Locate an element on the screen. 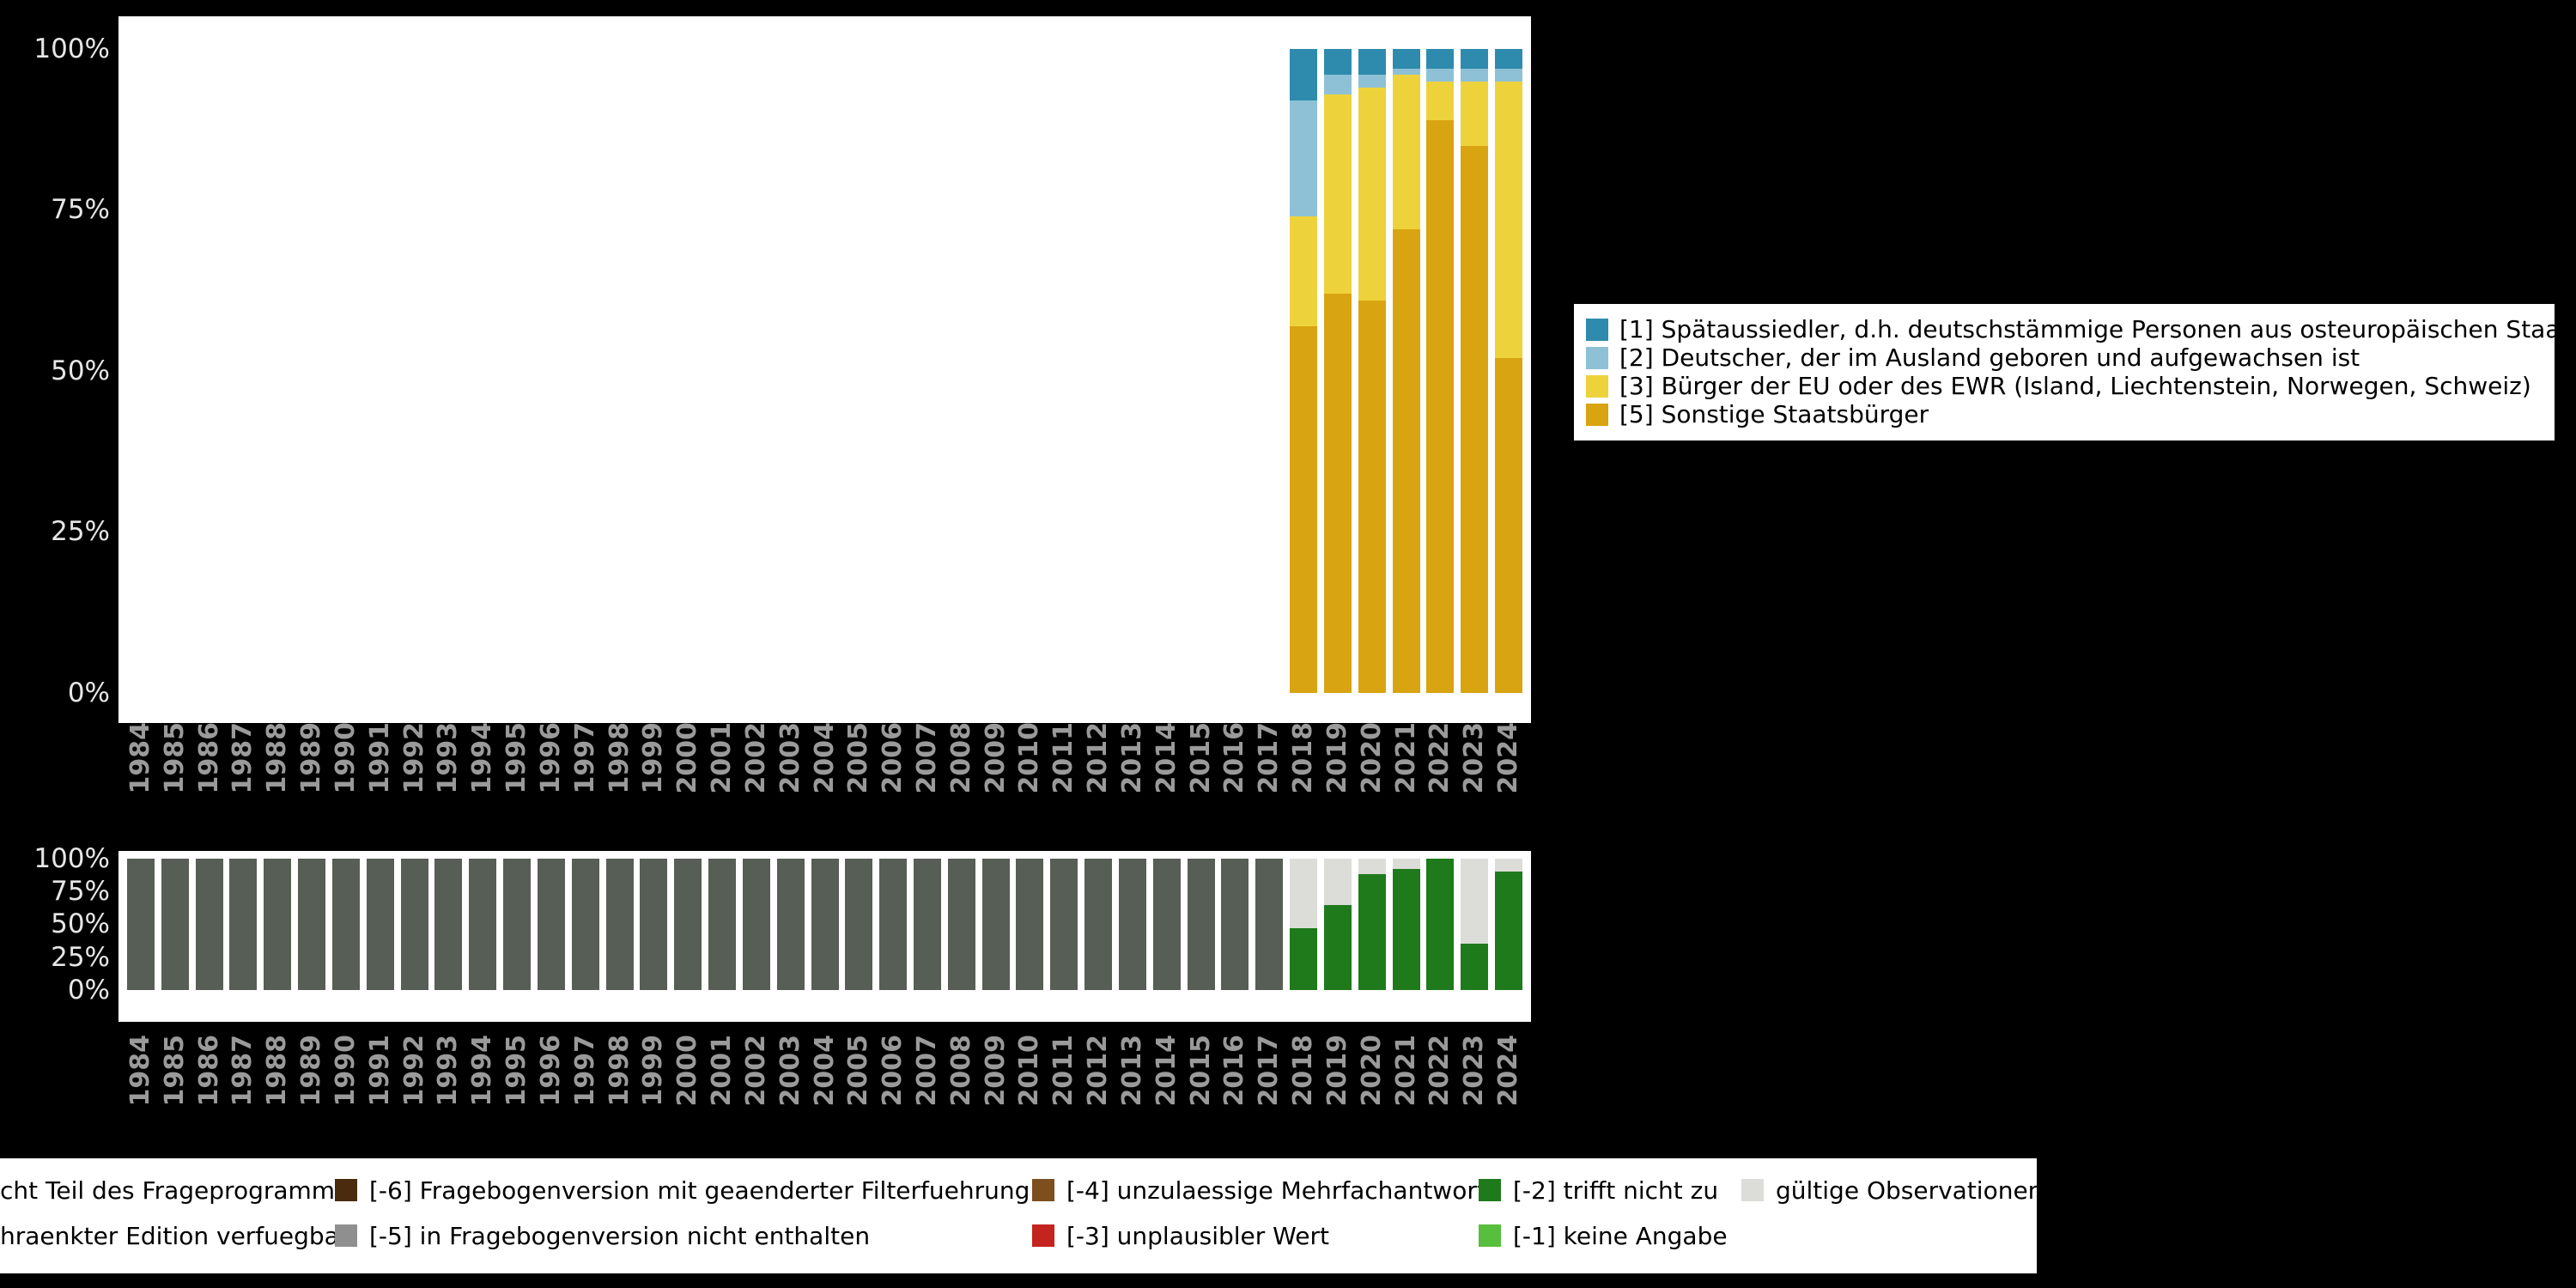 This screenshot has width=2576, height=1288. x-tick-label: 2001 is located at coordinates (722, 1071).